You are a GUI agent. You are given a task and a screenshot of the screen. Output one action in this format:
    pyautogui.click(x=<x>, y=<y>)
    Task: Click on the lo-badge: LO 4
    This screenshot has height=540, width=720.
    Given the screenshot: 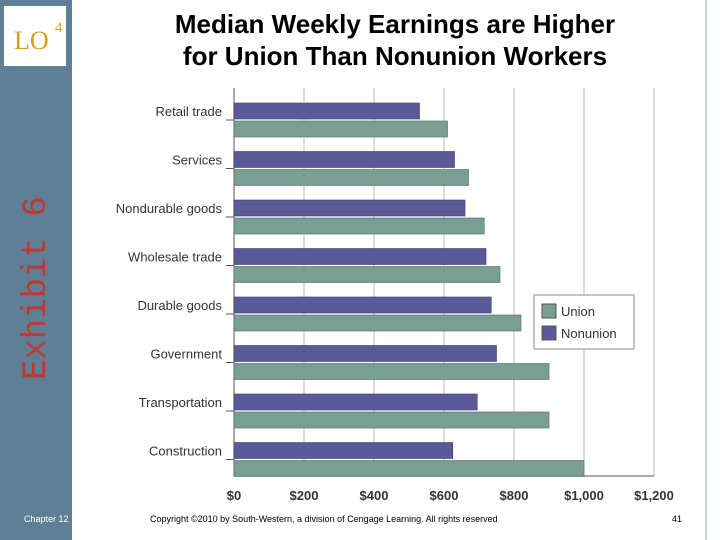 What is the action you would take?
    pyautogui.click(x=35, y=36)
    